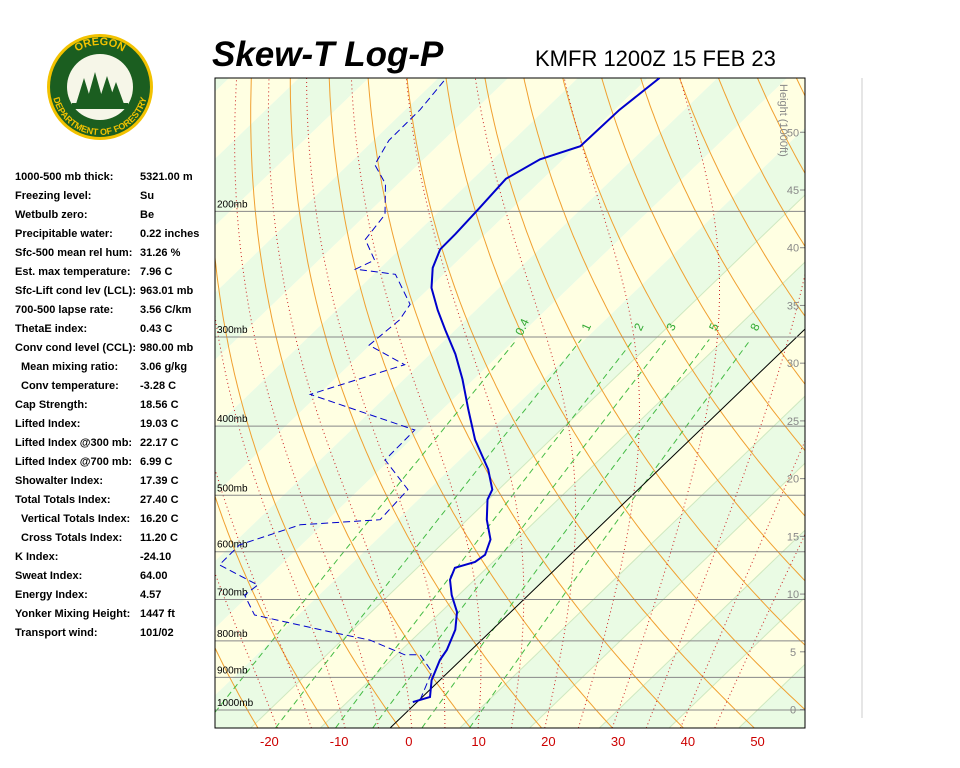  What do you see at coordinates (51, 329) in the screenshot?
I see `index-label: ThetaE index:` at bounding box center [51, 329].